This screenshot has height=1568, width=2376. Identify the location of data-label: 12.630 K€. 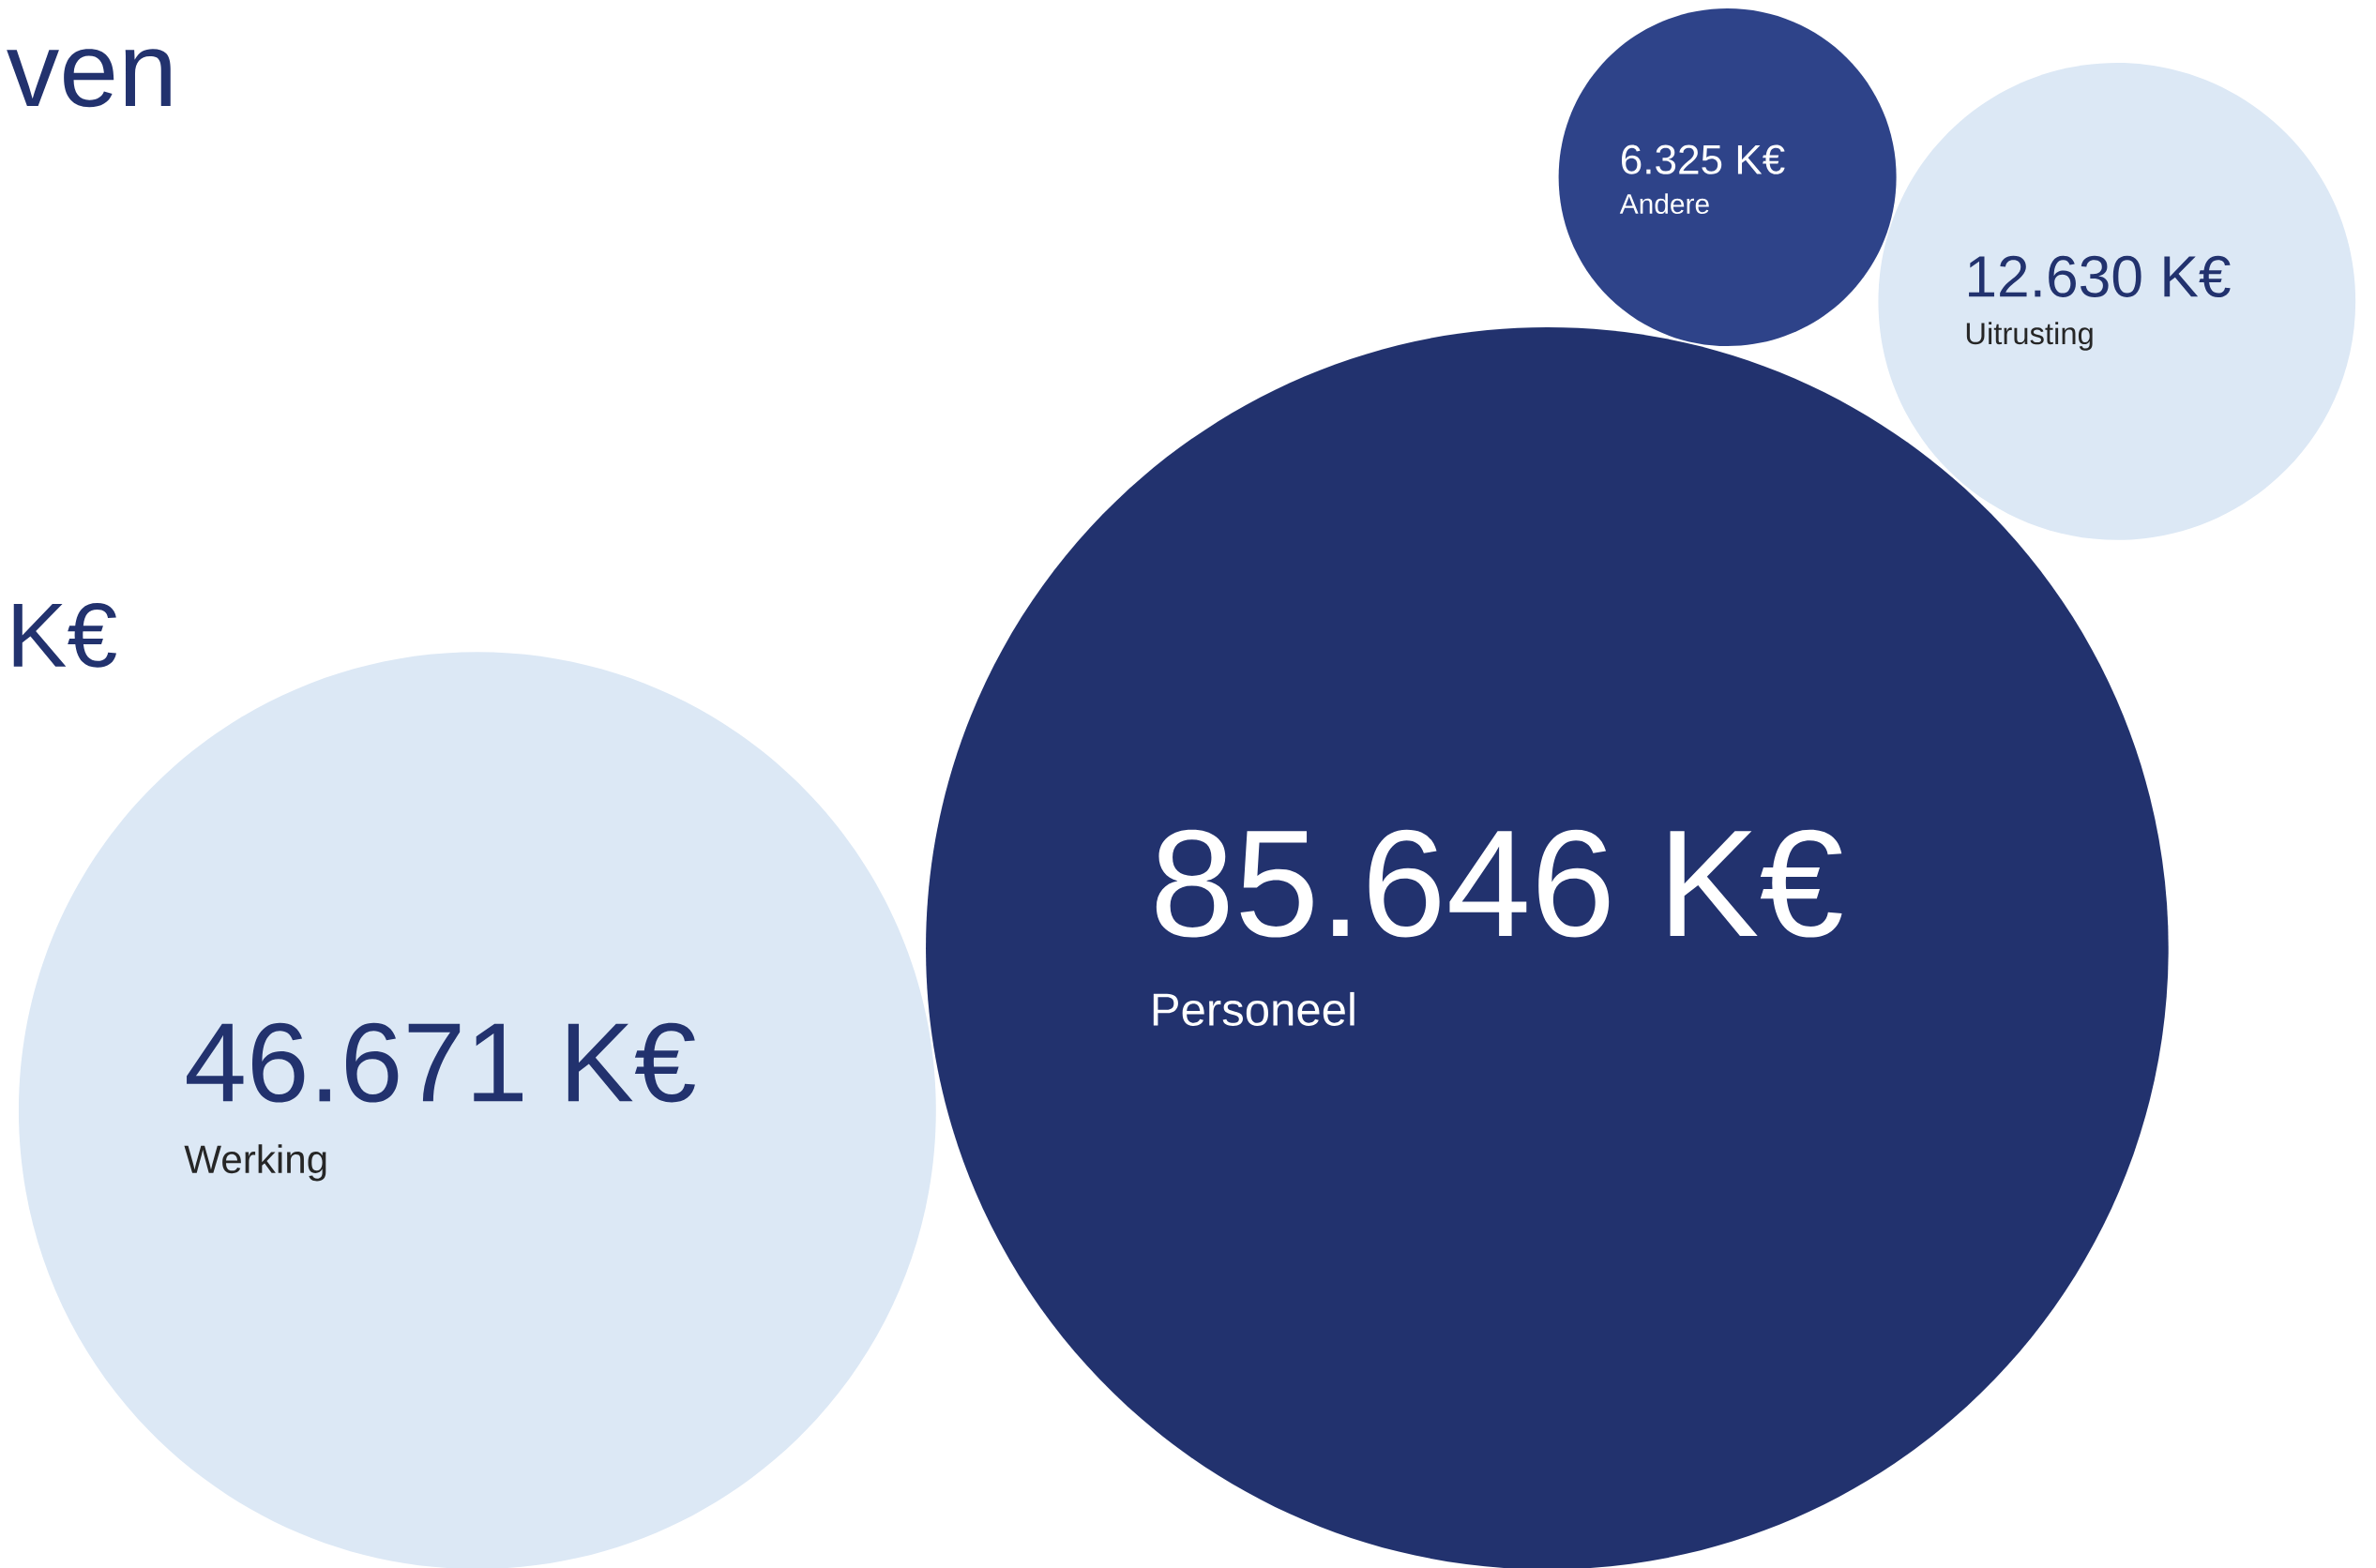
(2100, 276).